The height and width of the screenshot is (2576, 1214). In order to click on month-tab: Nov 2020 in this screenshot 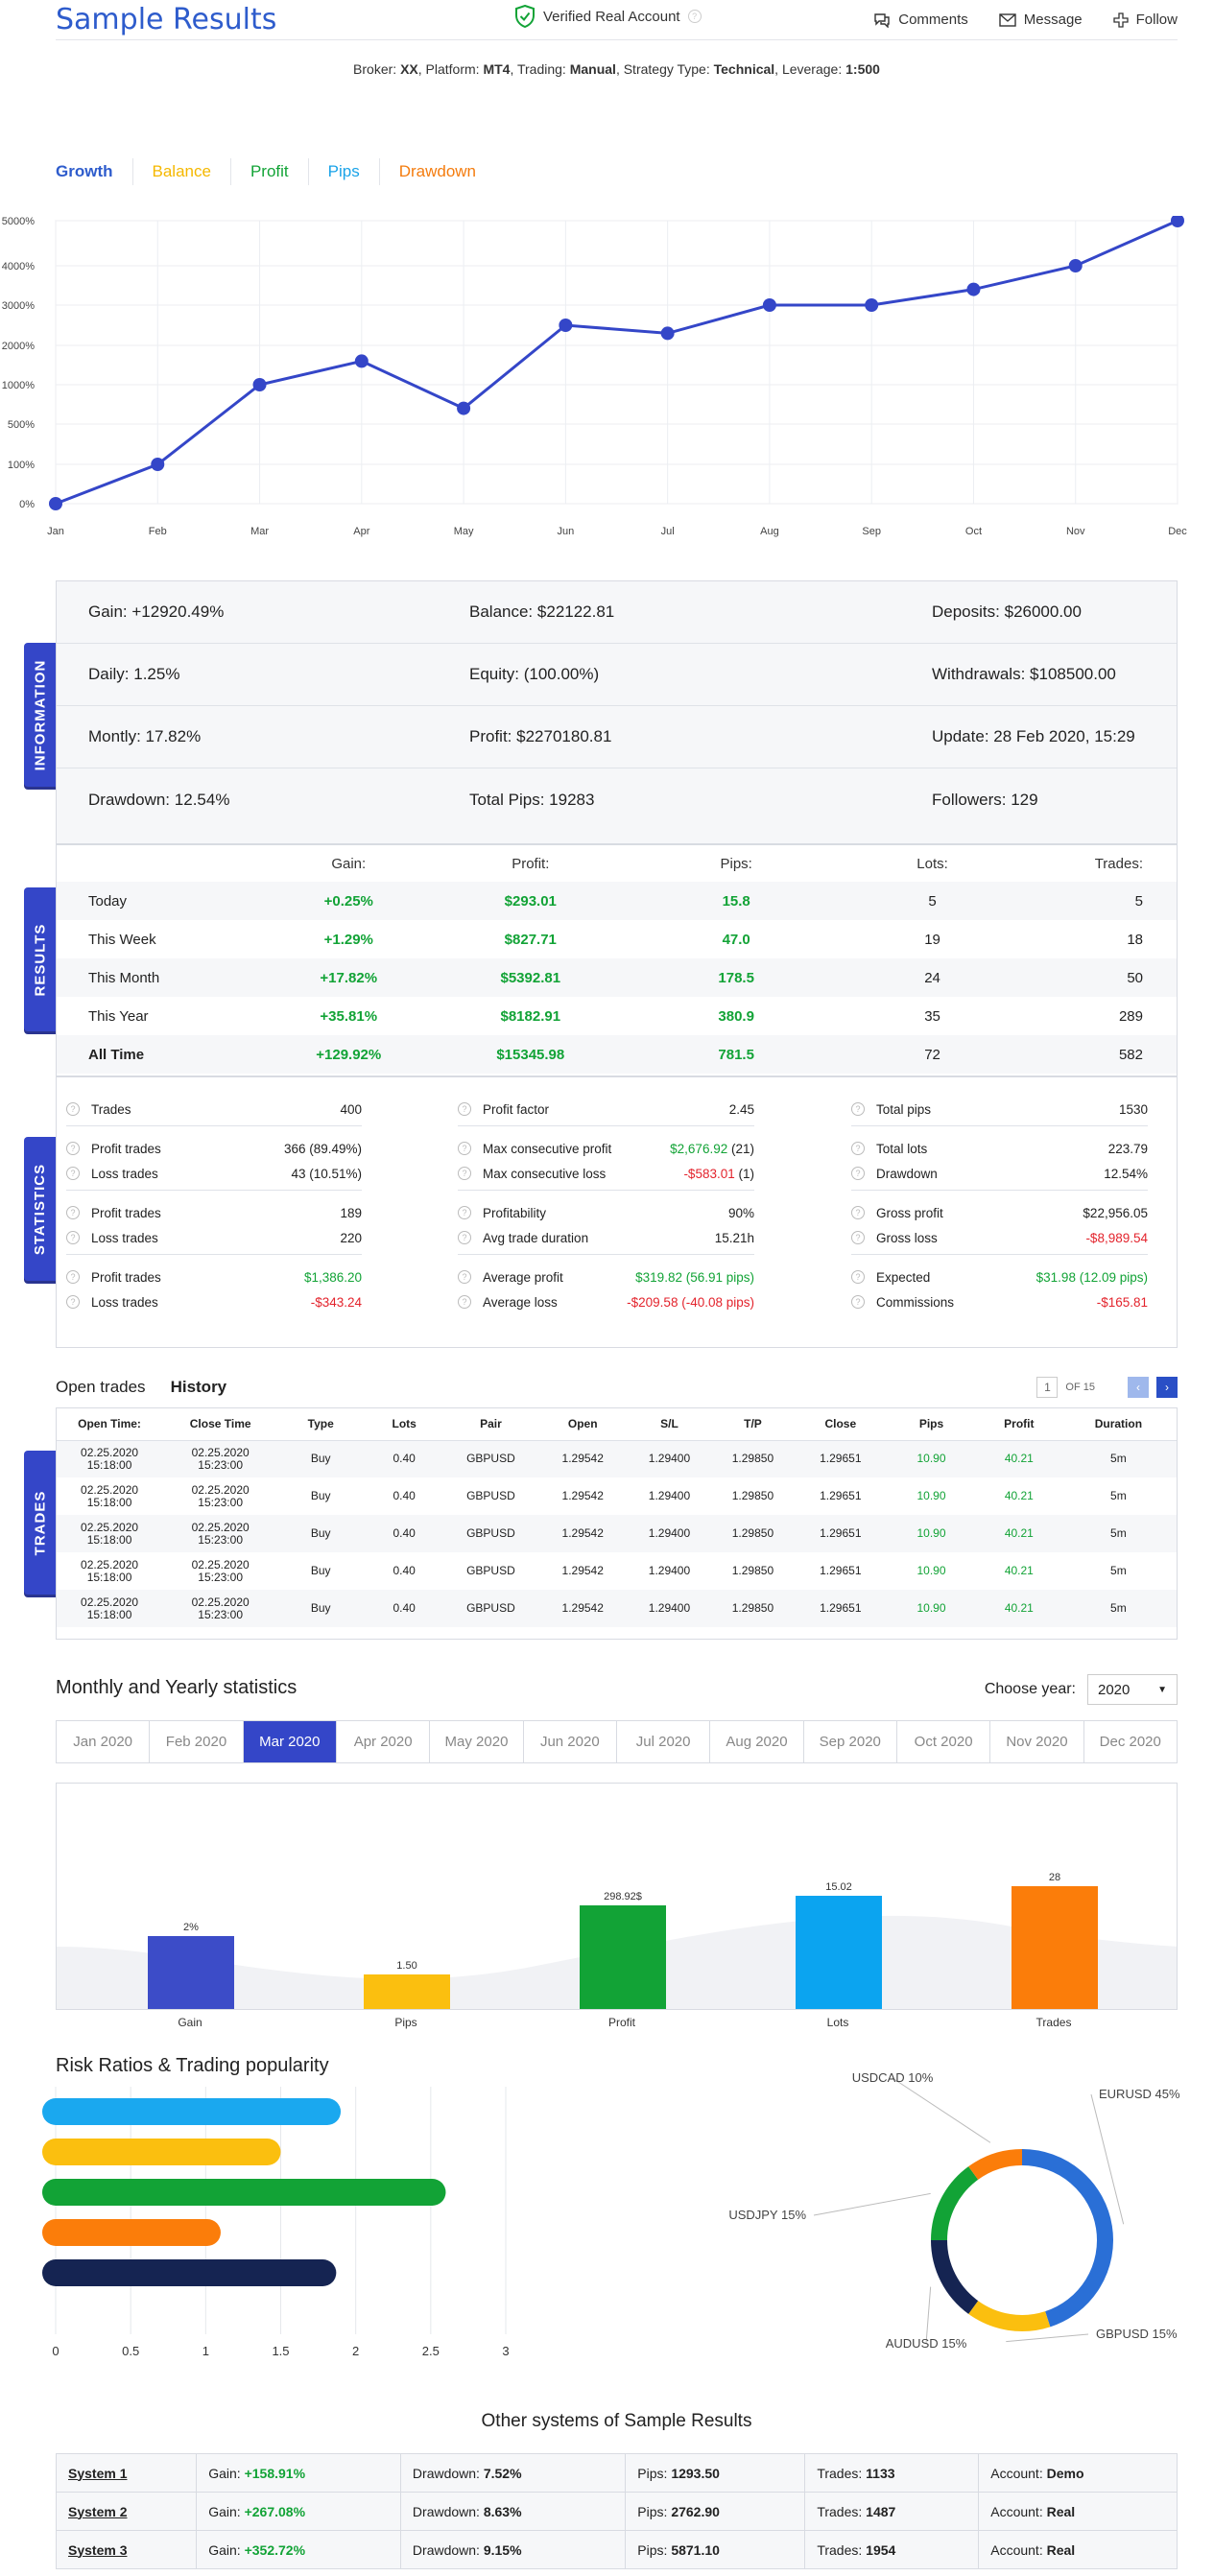, I will do `click(1037, 1742)`.